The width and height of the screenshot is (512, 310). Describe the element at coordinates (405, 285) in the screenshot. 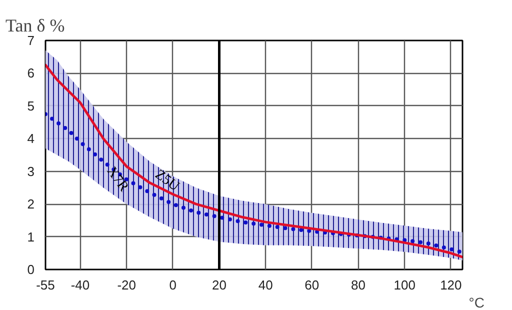

I see `x-tick-label: 100` at that location.